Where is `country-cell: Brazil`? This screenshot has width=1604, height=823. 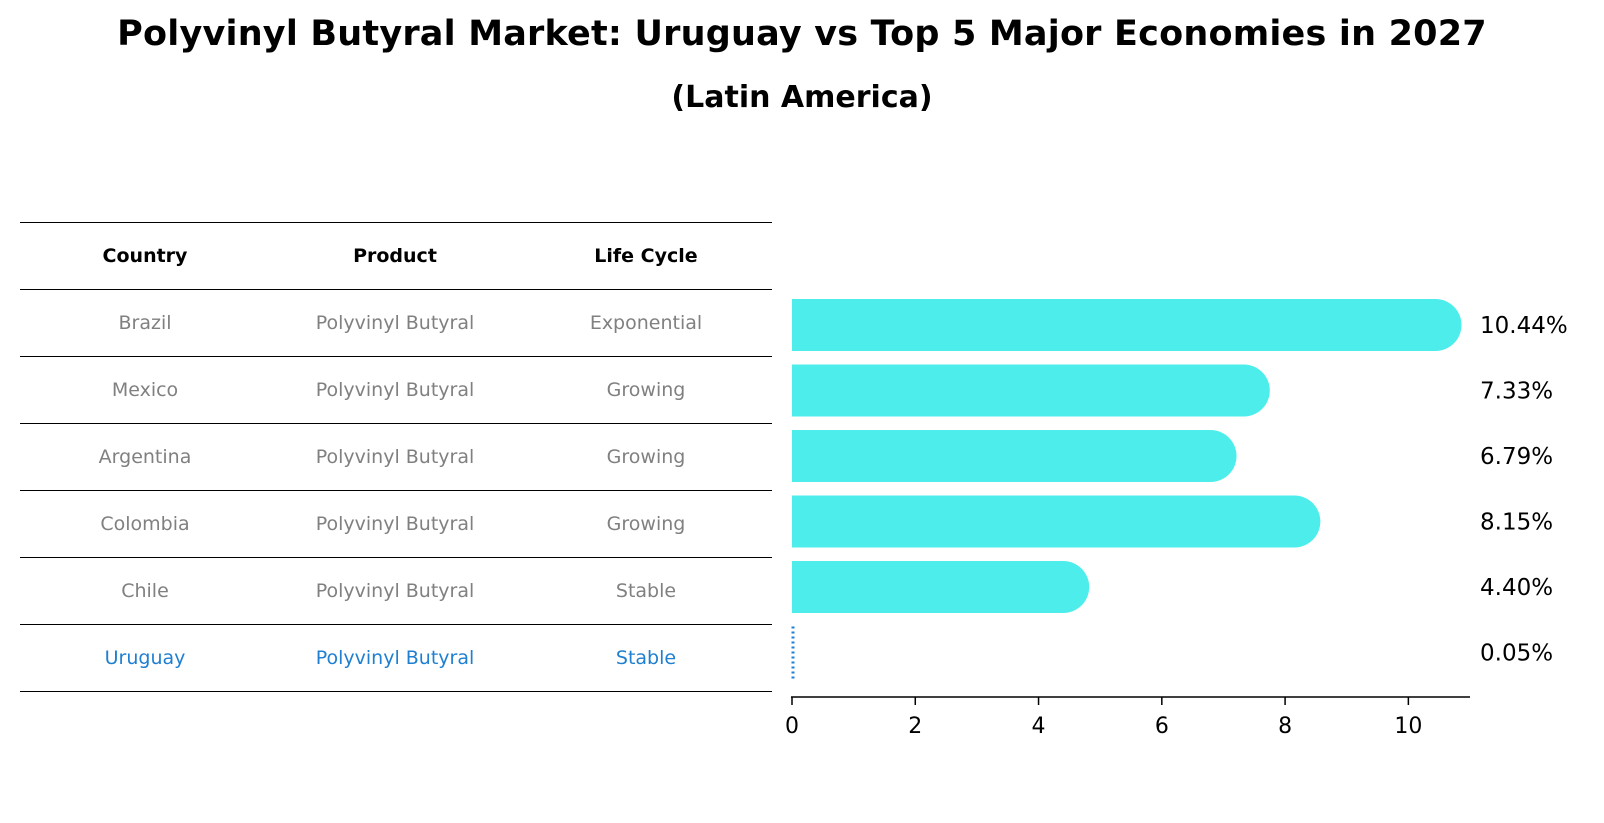
country-cell: Brazil is located at coordinates (145, 323).